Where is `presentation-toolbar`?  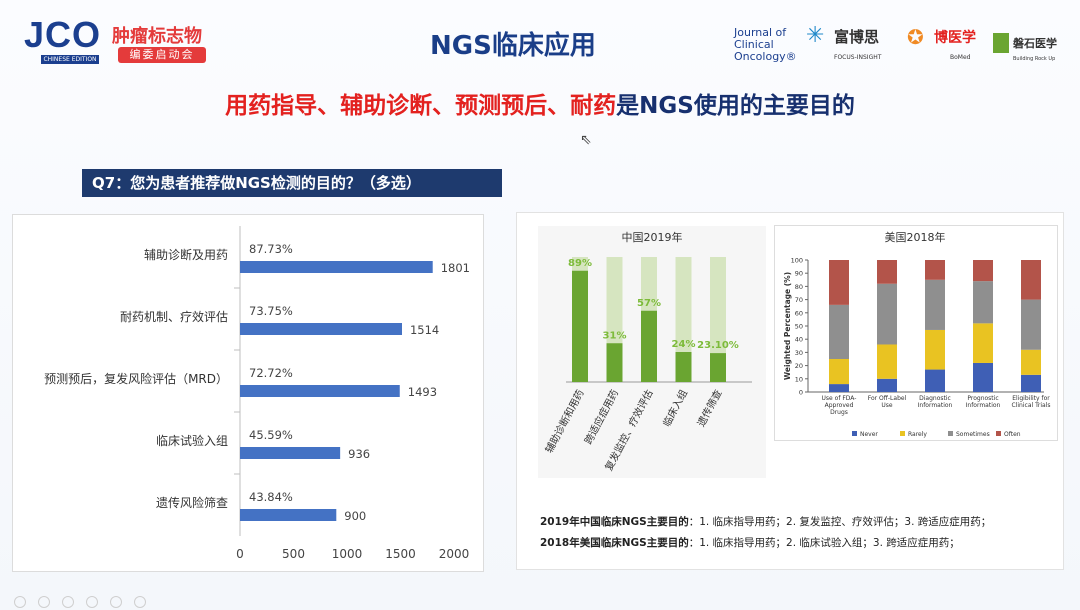 presentation-toolbar is located at coordinates (540, 600).